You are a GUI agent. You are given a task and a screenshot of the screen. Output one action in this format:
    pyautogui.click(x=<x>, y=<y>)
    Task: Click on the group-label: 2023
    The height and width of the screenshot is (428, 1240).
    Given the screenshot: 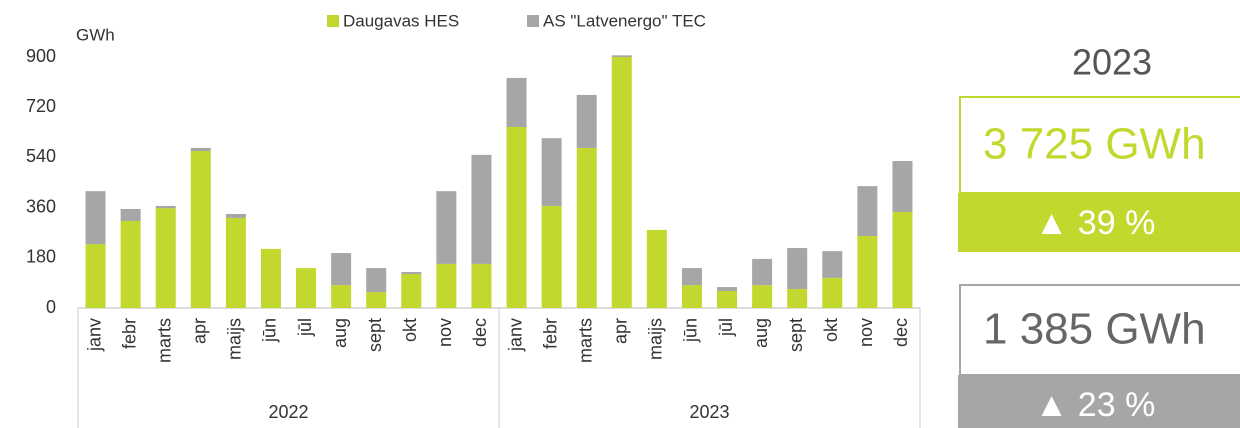 What is the action you would take?
    pyautogui.click(x=709, y=412)
    